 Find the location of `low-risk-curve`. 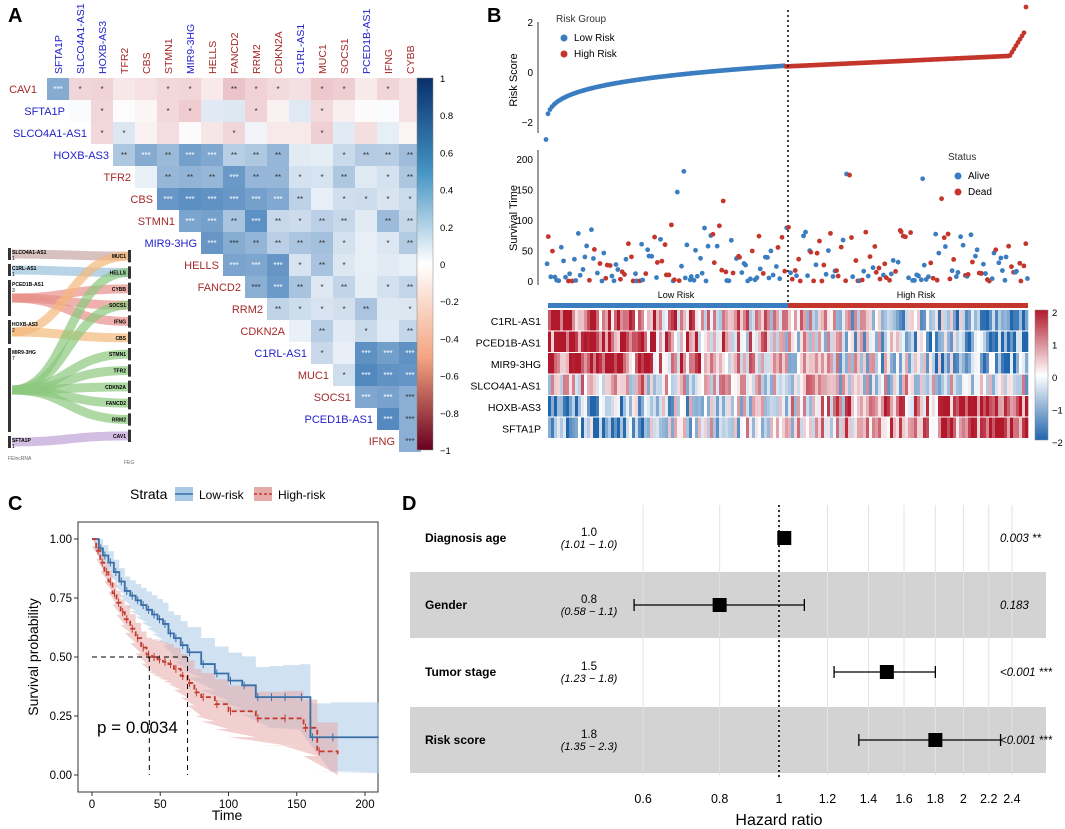

low-risk-curve is located at coordinates (235, 638).